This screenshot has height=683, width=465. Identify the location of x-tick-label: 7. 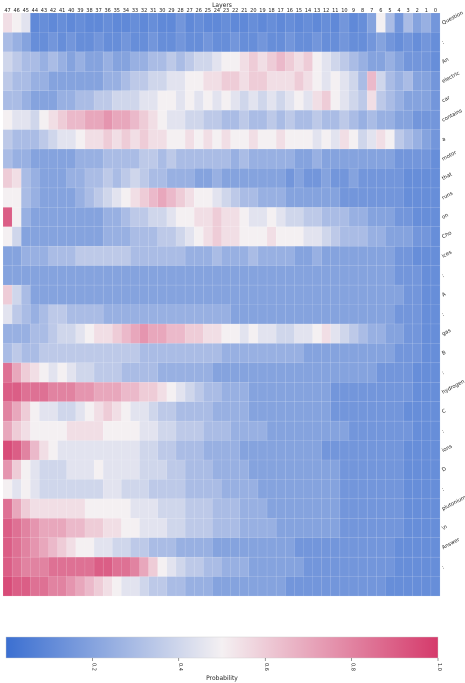
(371, 11).